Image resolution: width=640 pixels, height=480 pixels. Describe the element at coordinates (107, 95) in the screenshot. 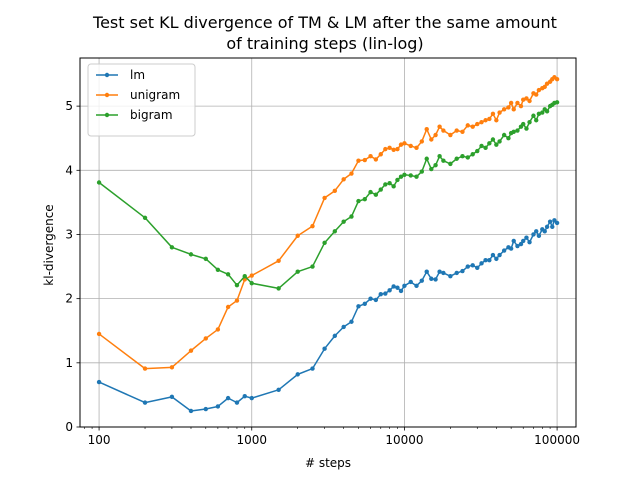

I see `legend-marker-unigram` at that location.